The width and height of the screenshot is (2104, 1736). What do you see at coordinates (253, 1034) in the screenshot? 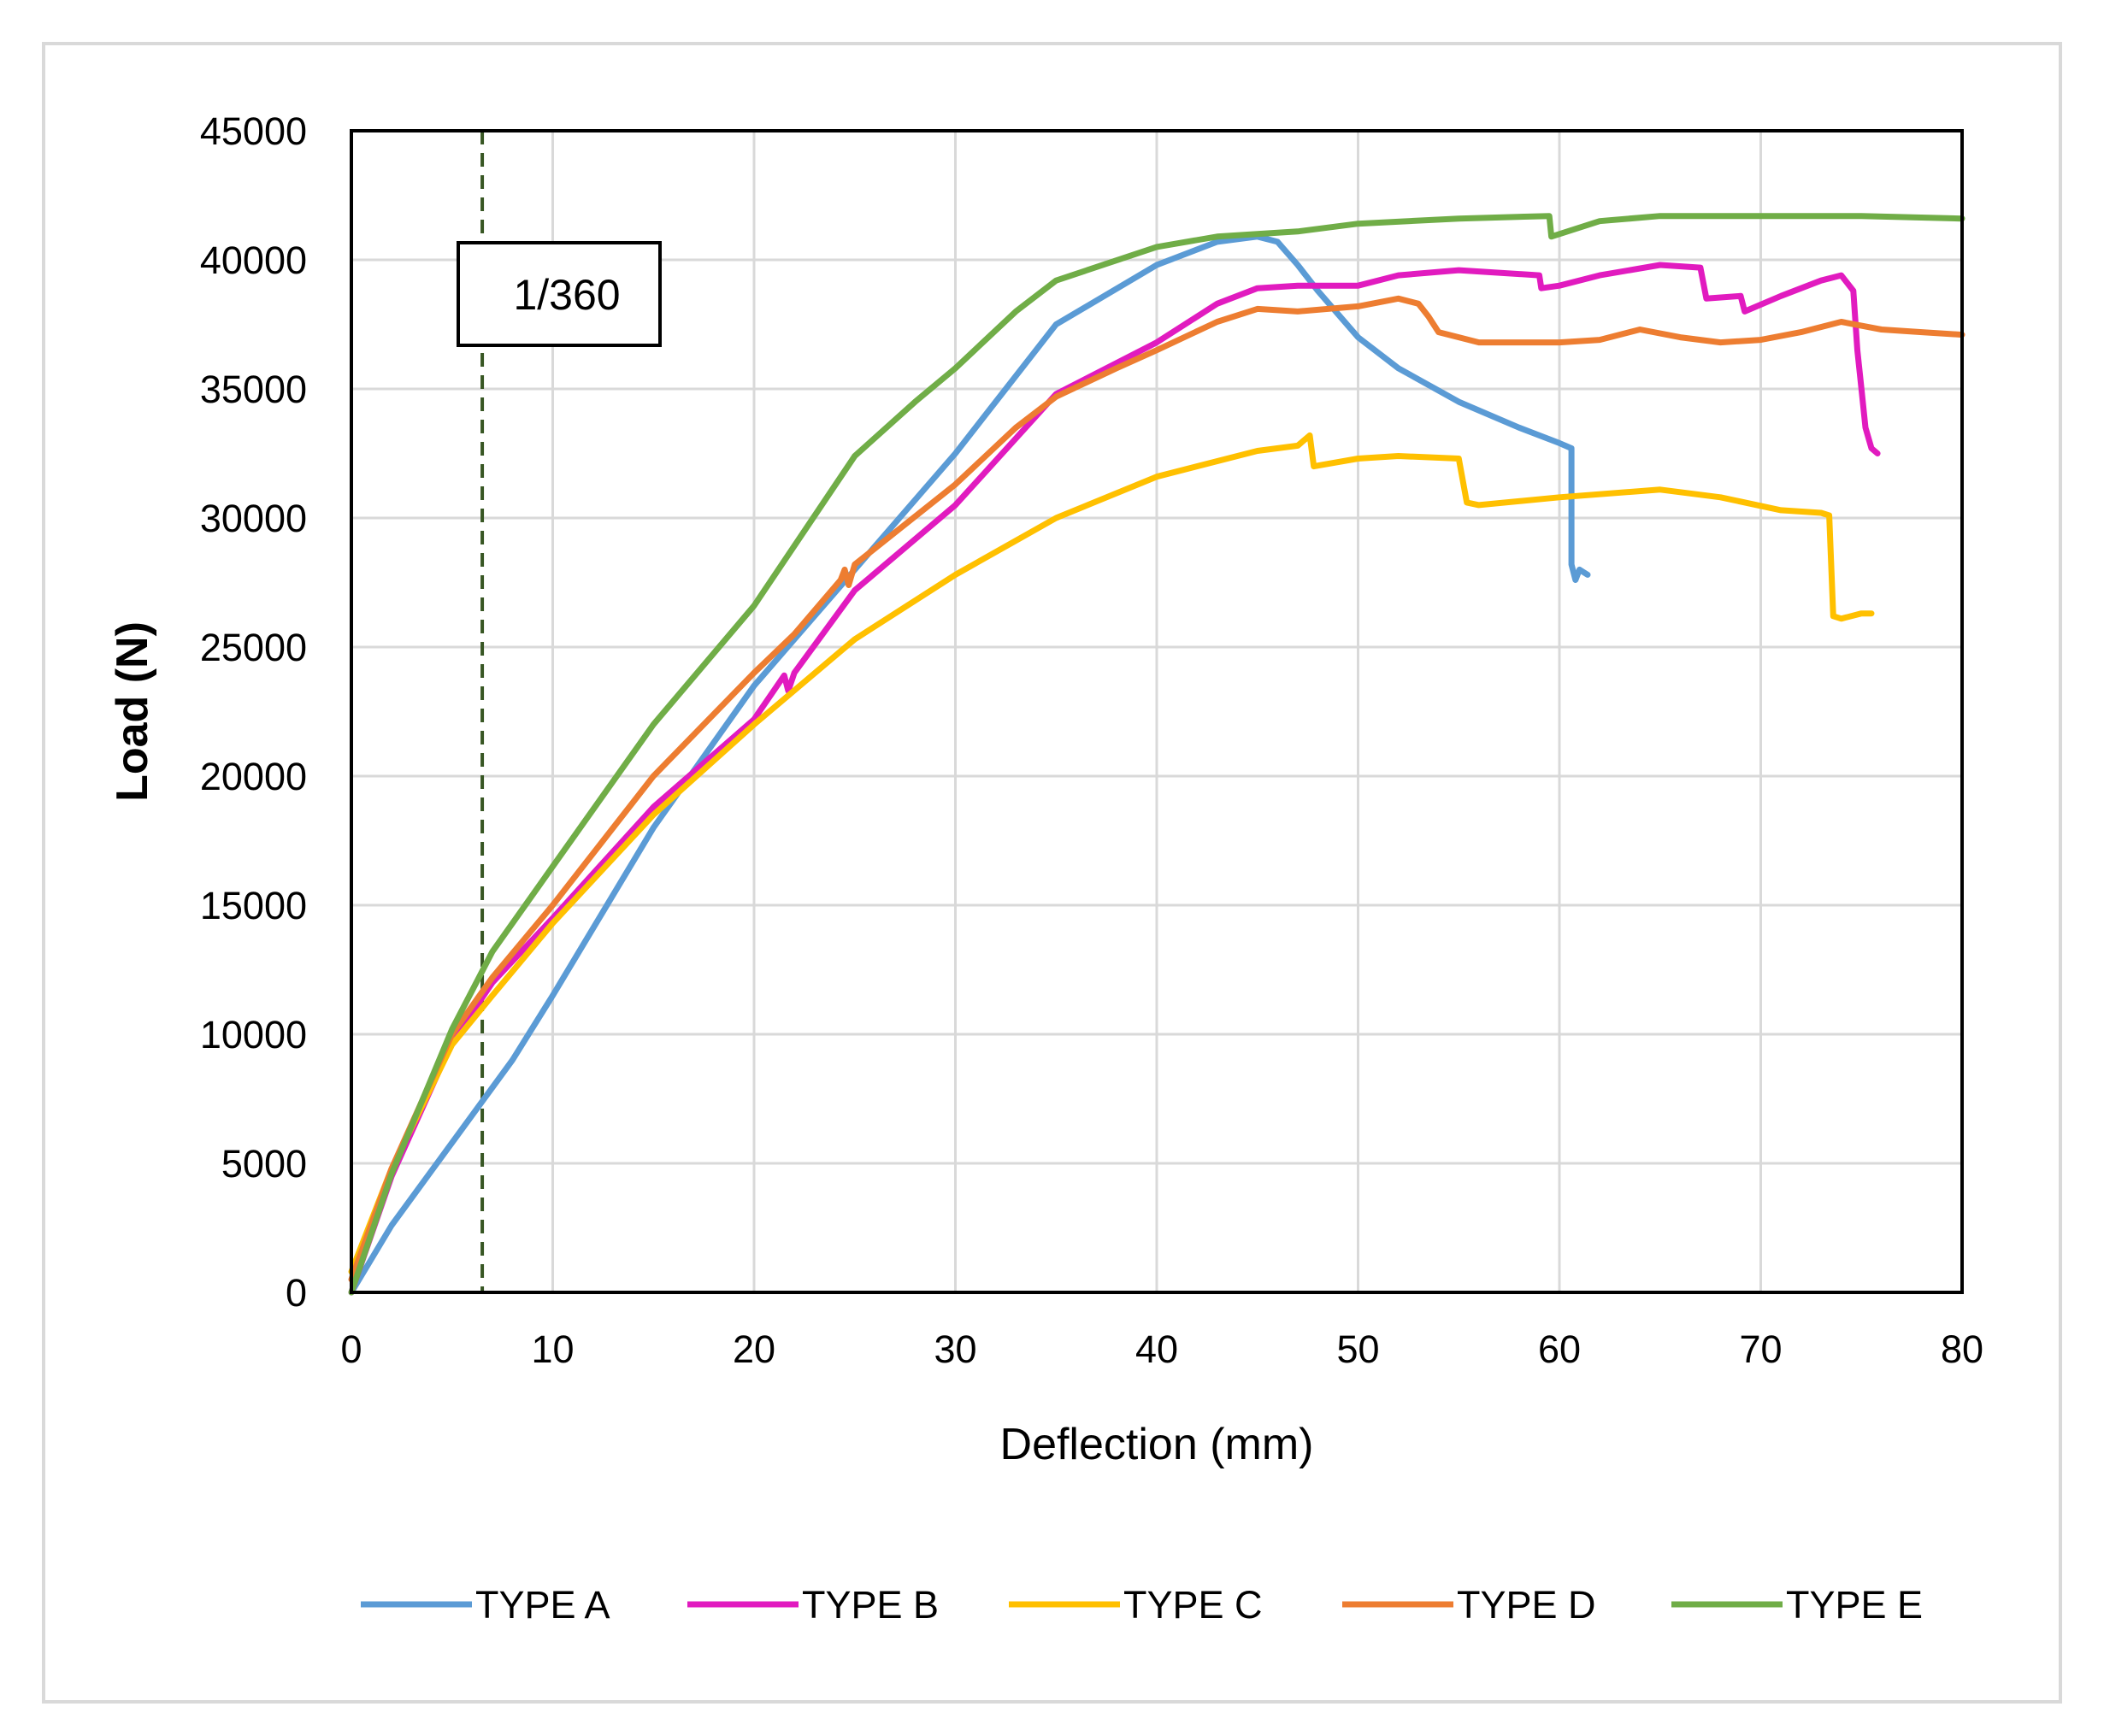
I see `y-tick-label: 10000` at bounding box center [253, 1034].